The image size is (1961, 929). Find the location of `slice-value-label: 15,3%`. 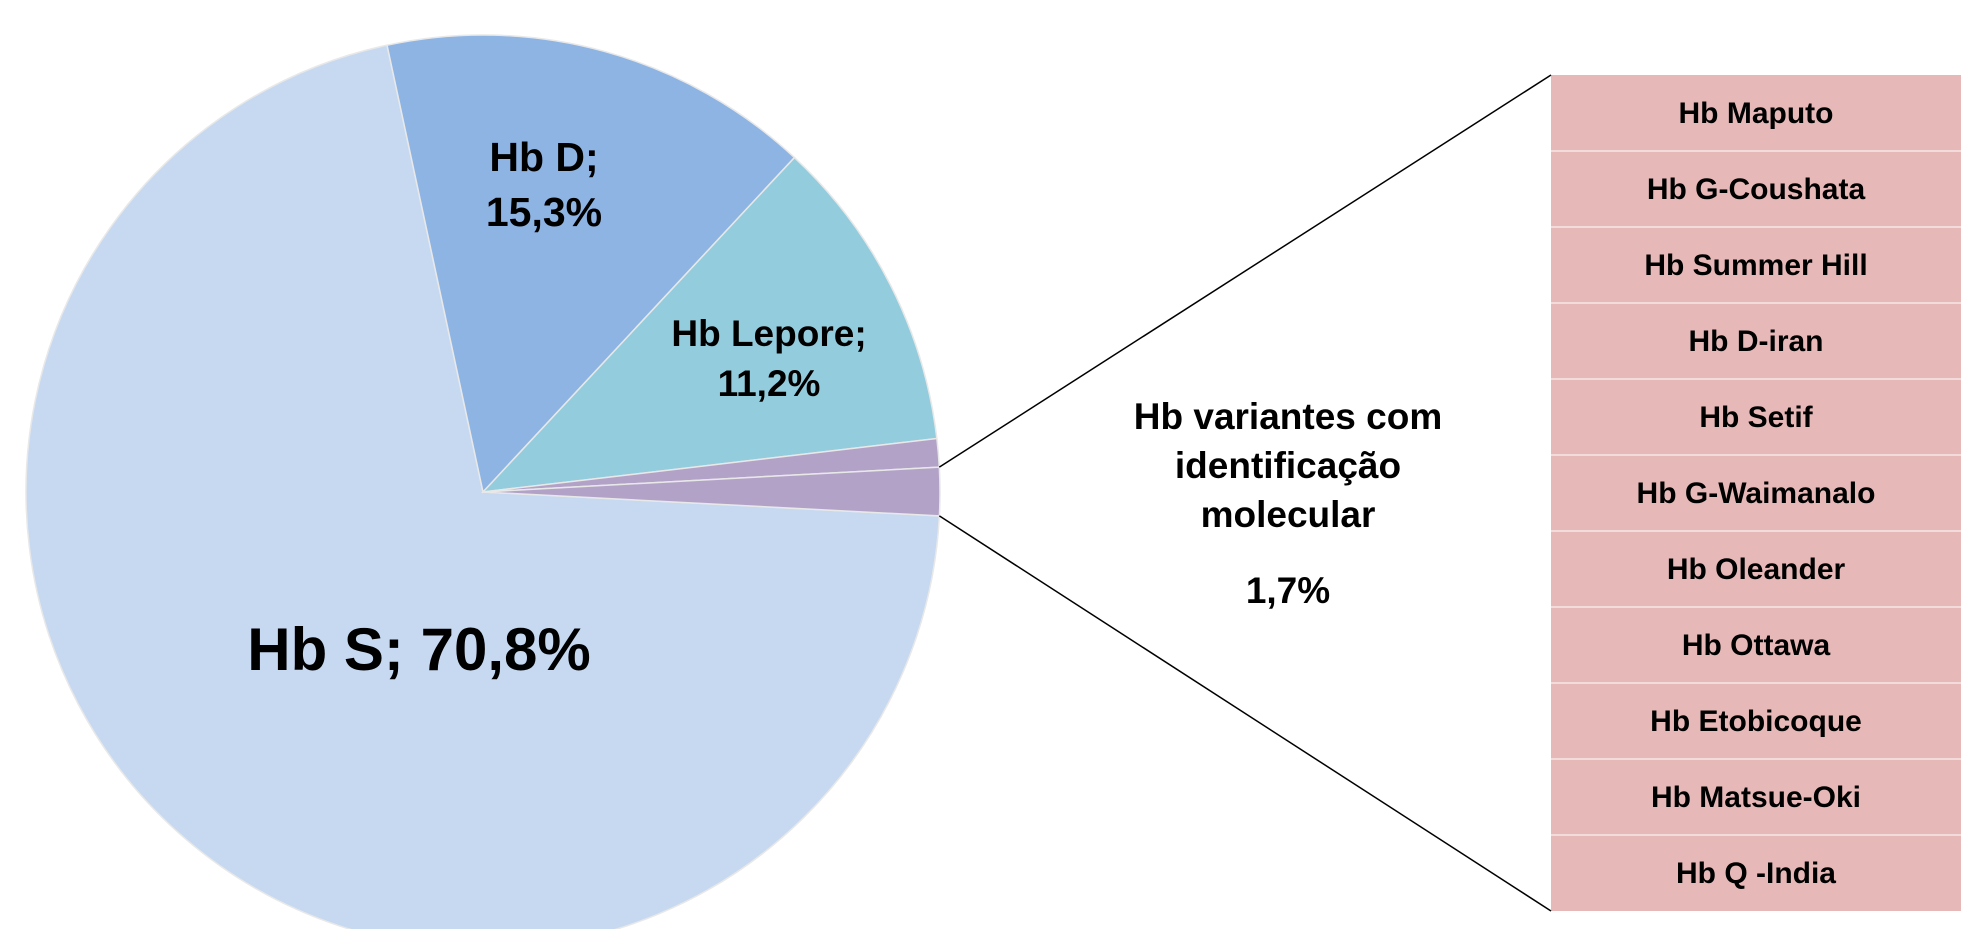

slice-value-label: 15,3% is located at coordinates (544, 212).